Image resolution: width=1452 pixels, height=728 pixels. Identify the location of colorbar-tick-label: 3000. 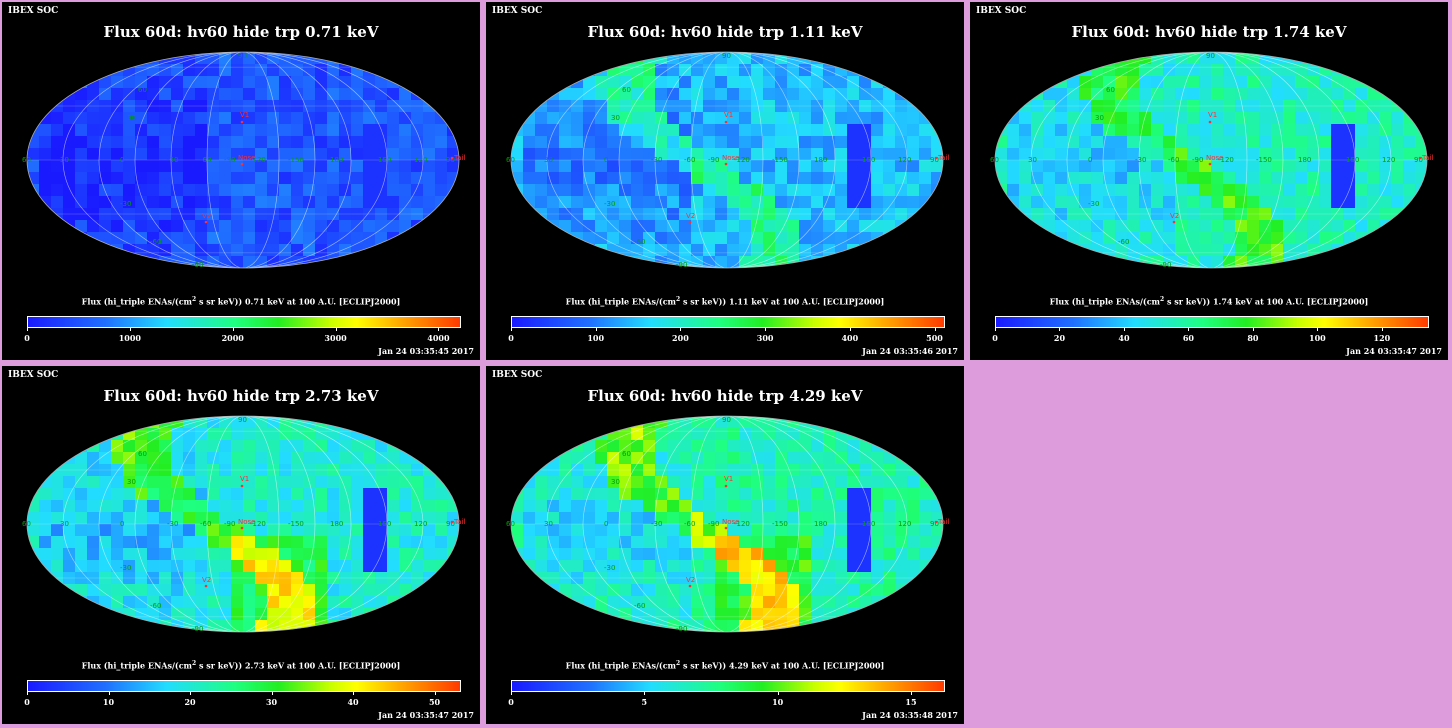
(335, 338).